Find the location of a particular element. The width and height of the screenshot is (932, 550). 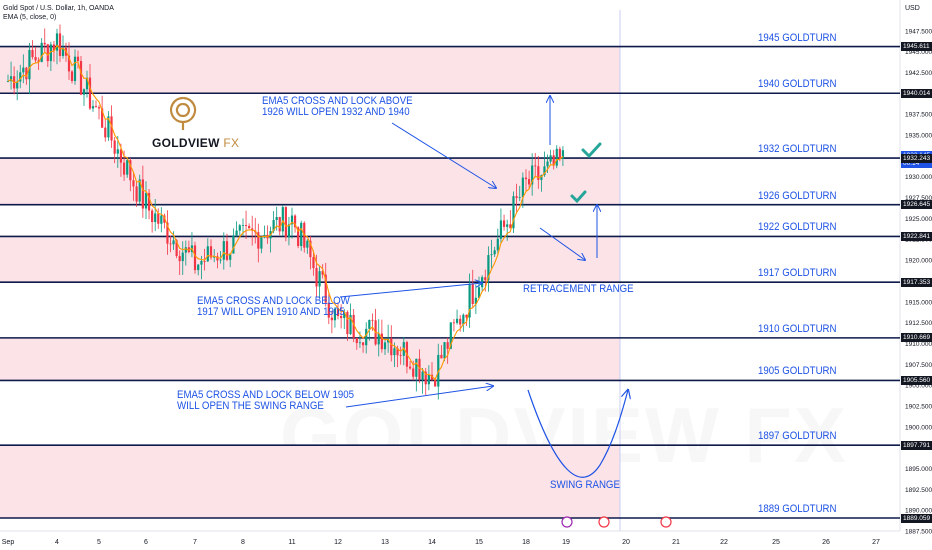

time-tick-label: 4 is located at coordinates (57, 542).